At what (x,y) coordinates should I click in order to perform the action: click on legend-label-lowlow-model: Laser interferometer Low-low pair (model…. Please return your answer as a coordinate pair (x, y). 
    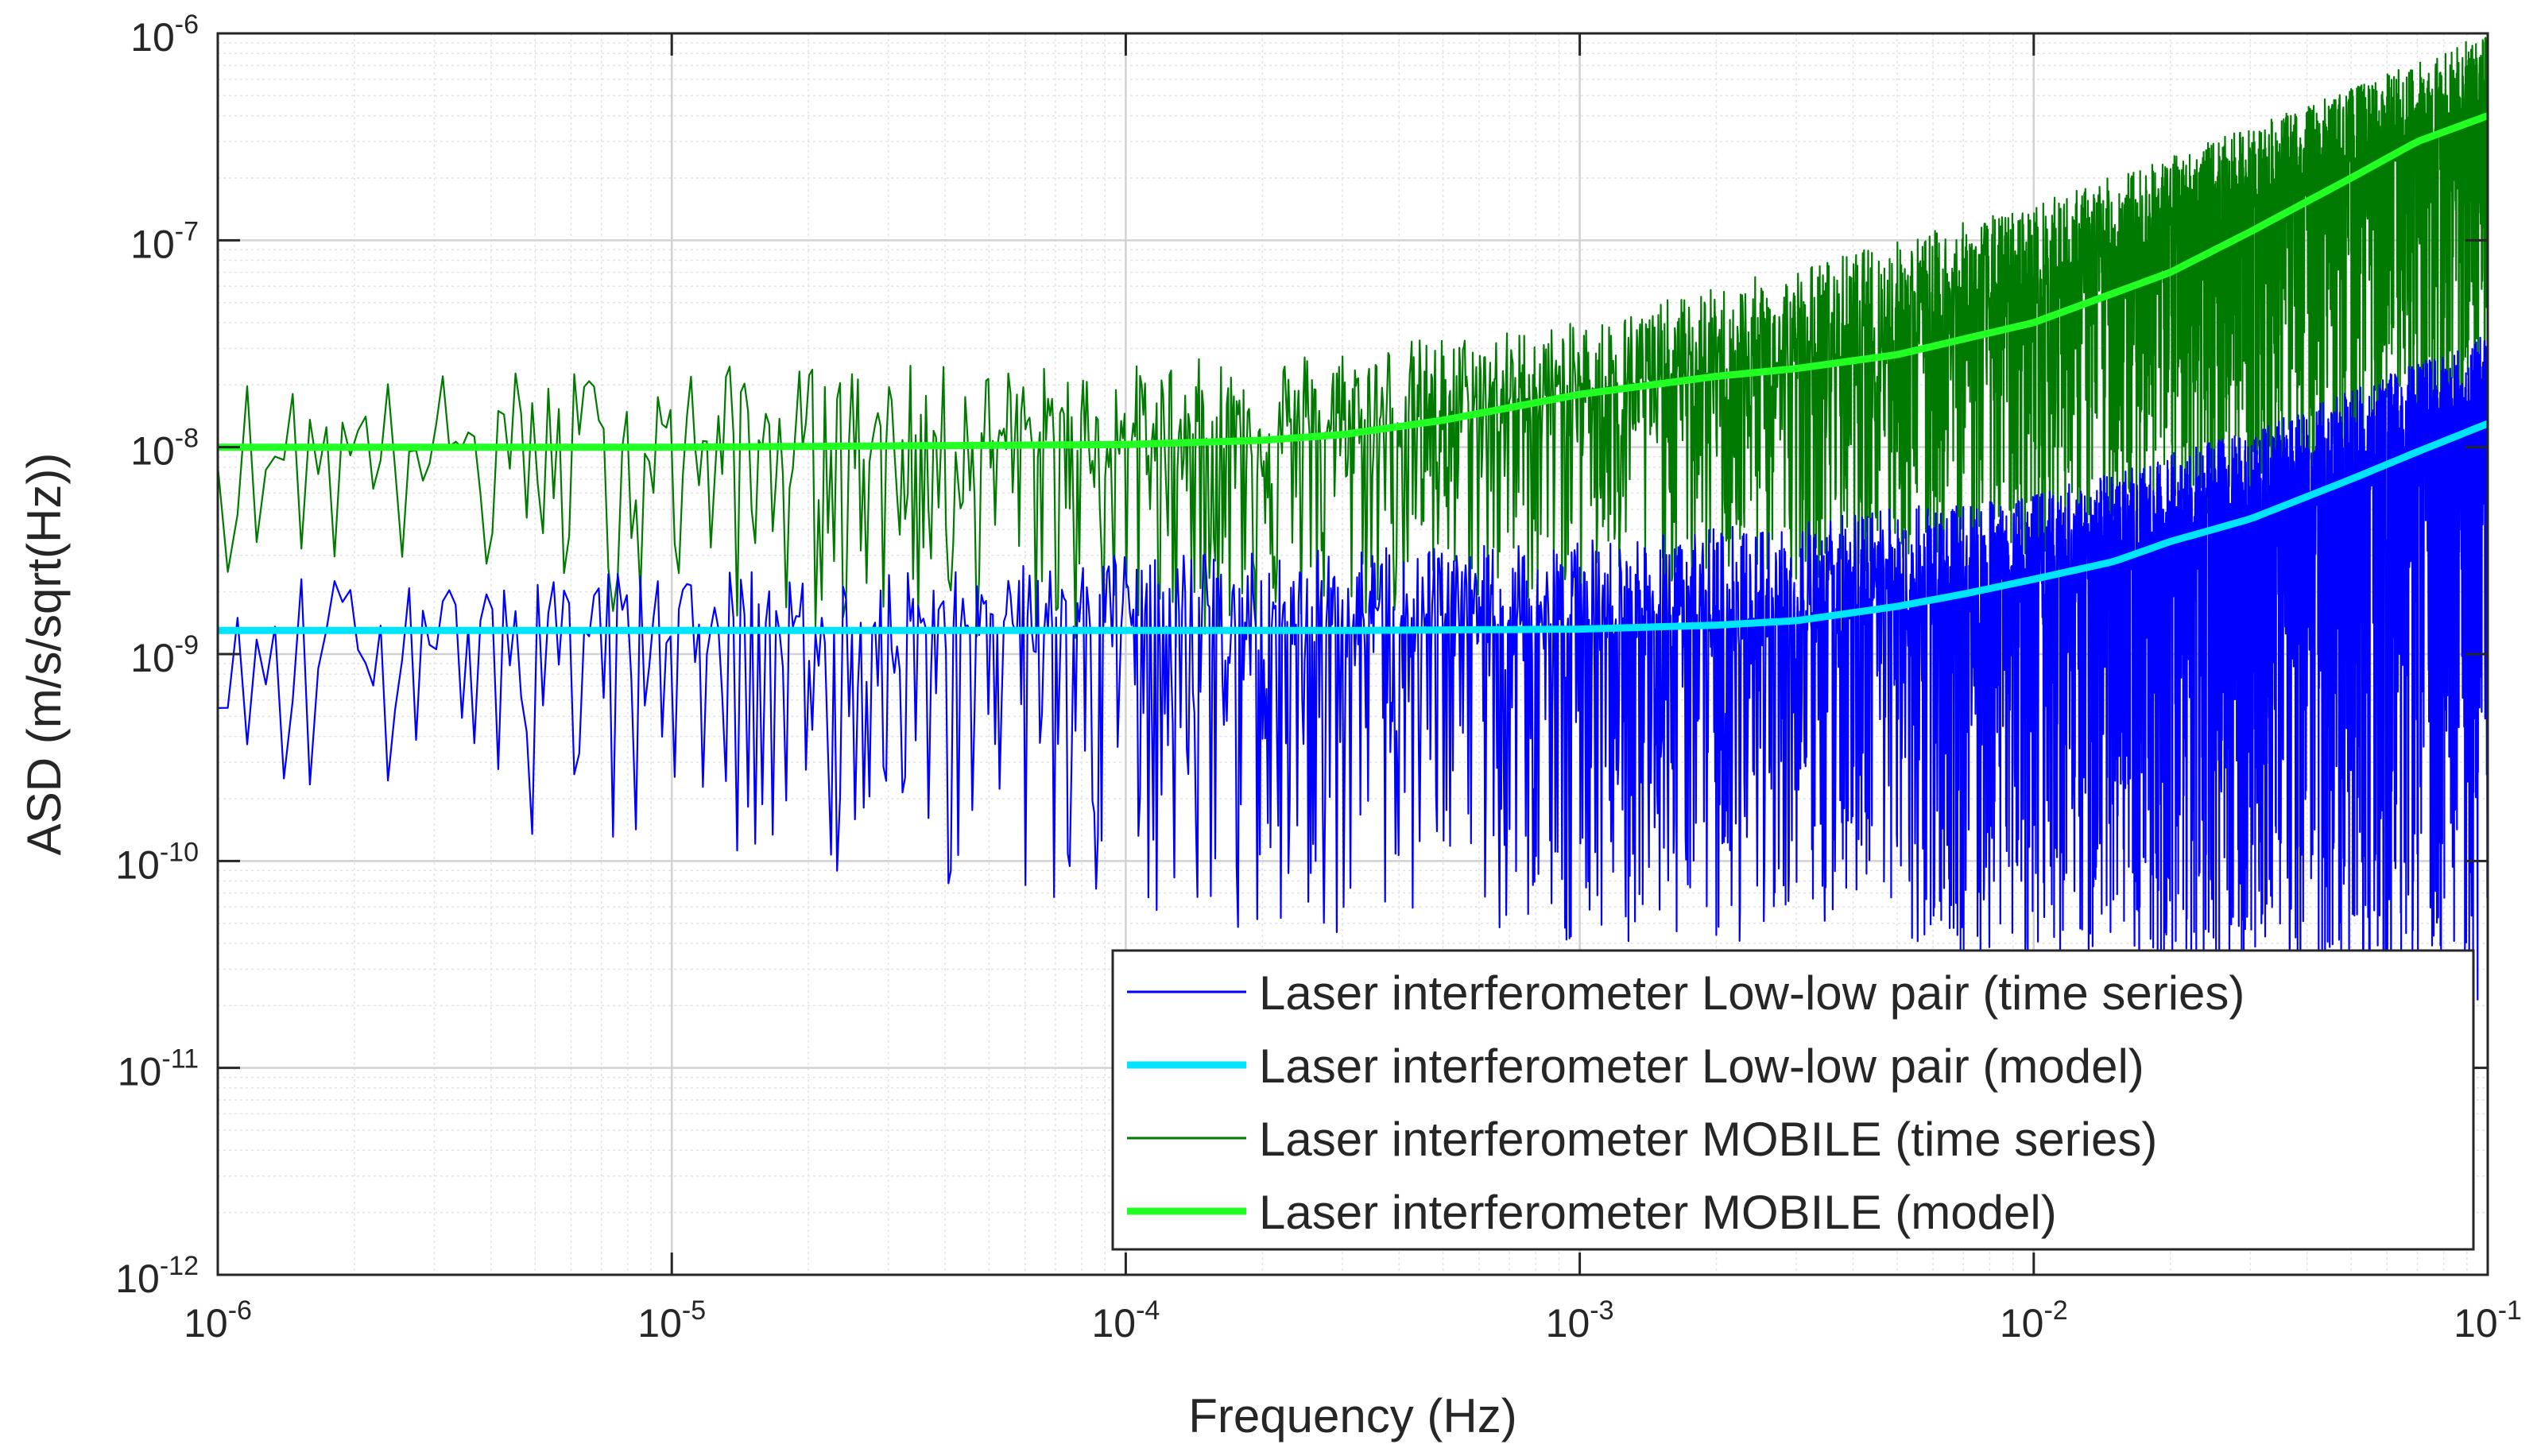
    Looking at the image, I should click on (1701, 1066).